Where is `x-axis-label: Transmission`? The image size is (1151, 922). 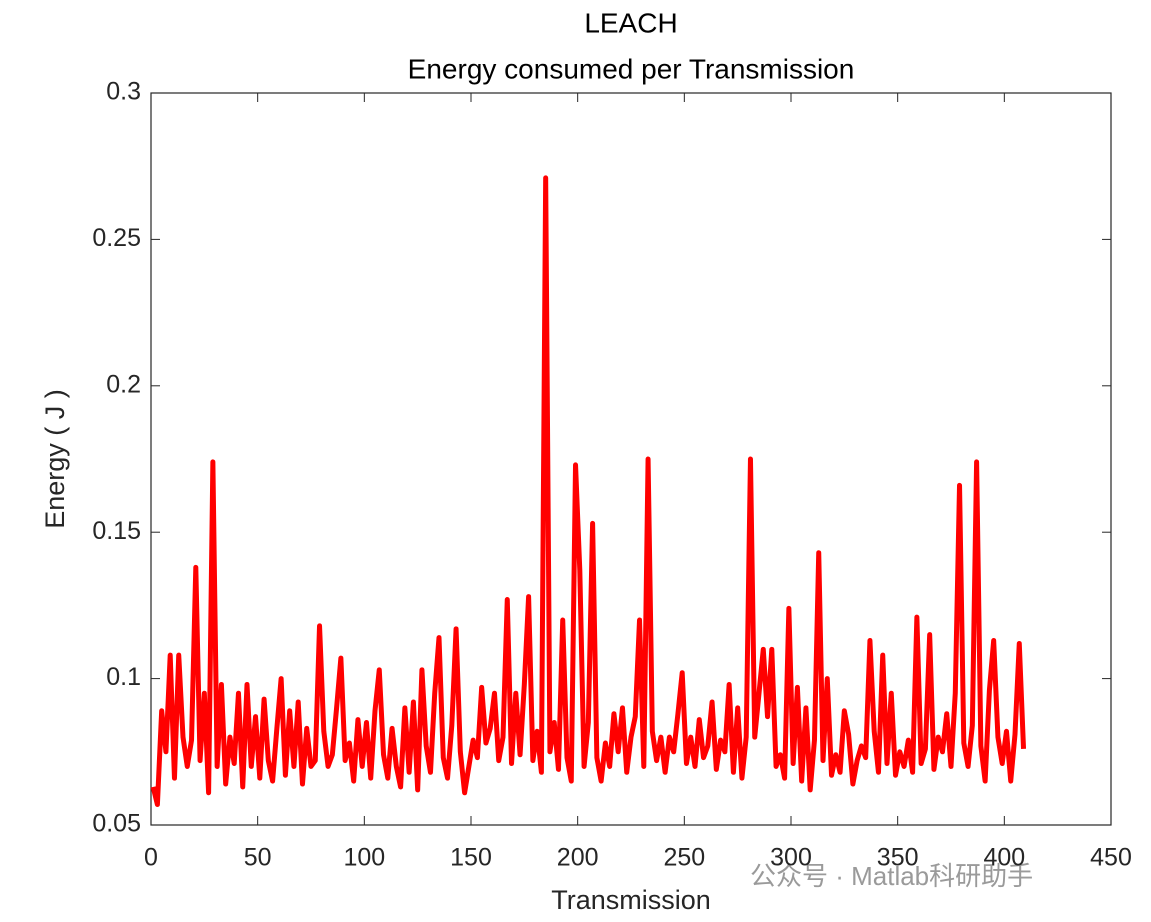 x-axis-label: Transmission is located at coordinates (631, 900).